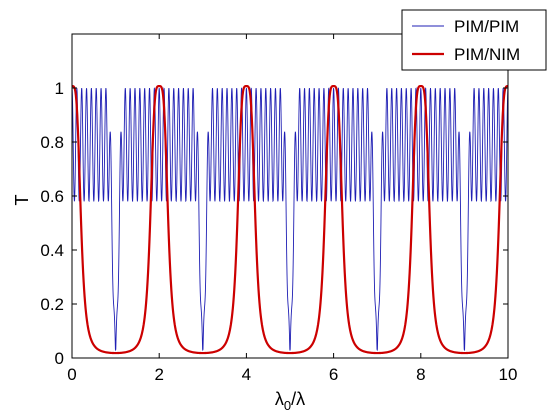 The image size is (560, 420). I want to click on x-tick-label: 6, so click(333, 374).